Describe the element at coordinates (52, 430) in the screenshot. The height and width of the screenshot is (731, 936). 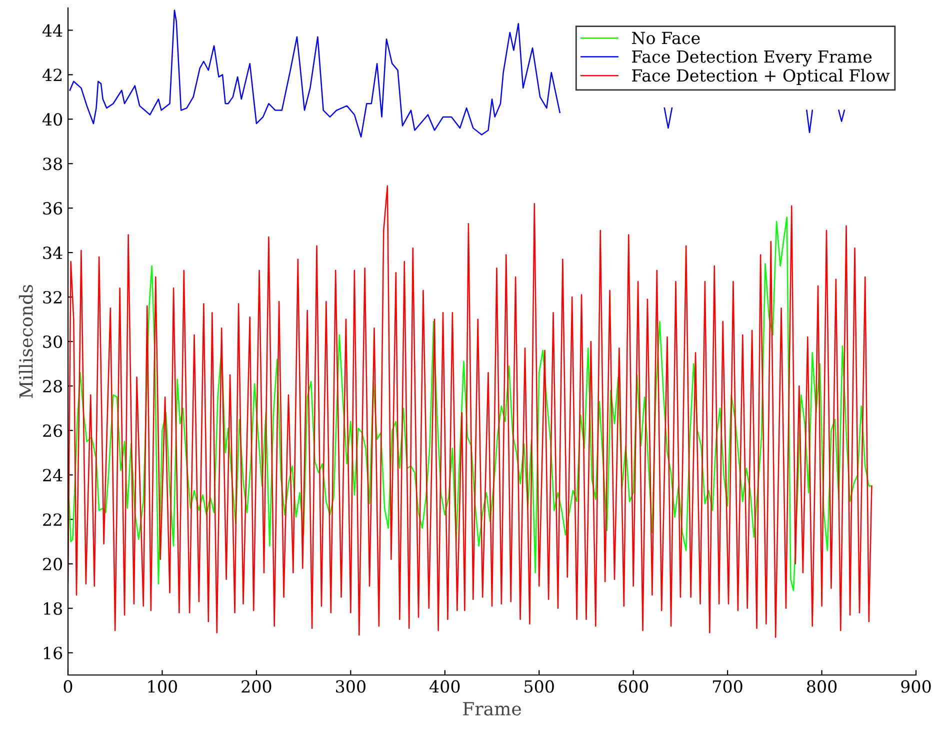
I see `y-tick-label: 26` at that location.